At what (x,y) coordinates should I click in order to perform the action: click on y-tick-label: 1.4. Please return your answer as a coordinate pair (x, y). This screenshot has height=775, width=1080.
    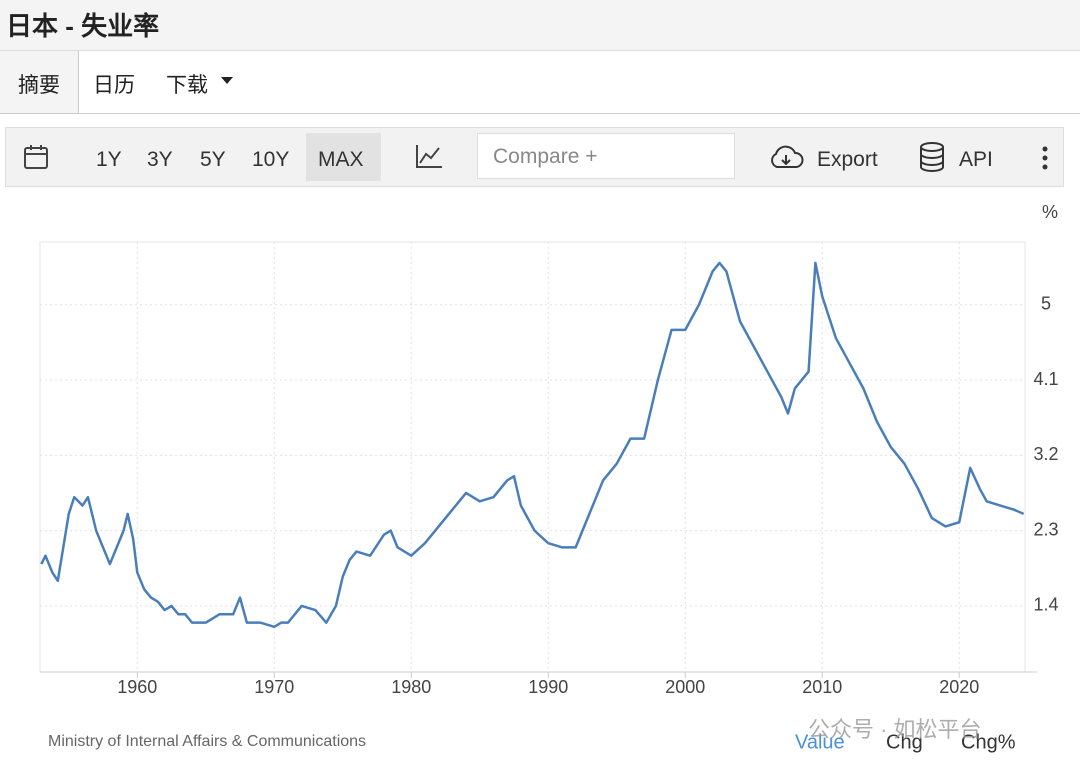
    Looking at the image, I should click on (1045, 605).